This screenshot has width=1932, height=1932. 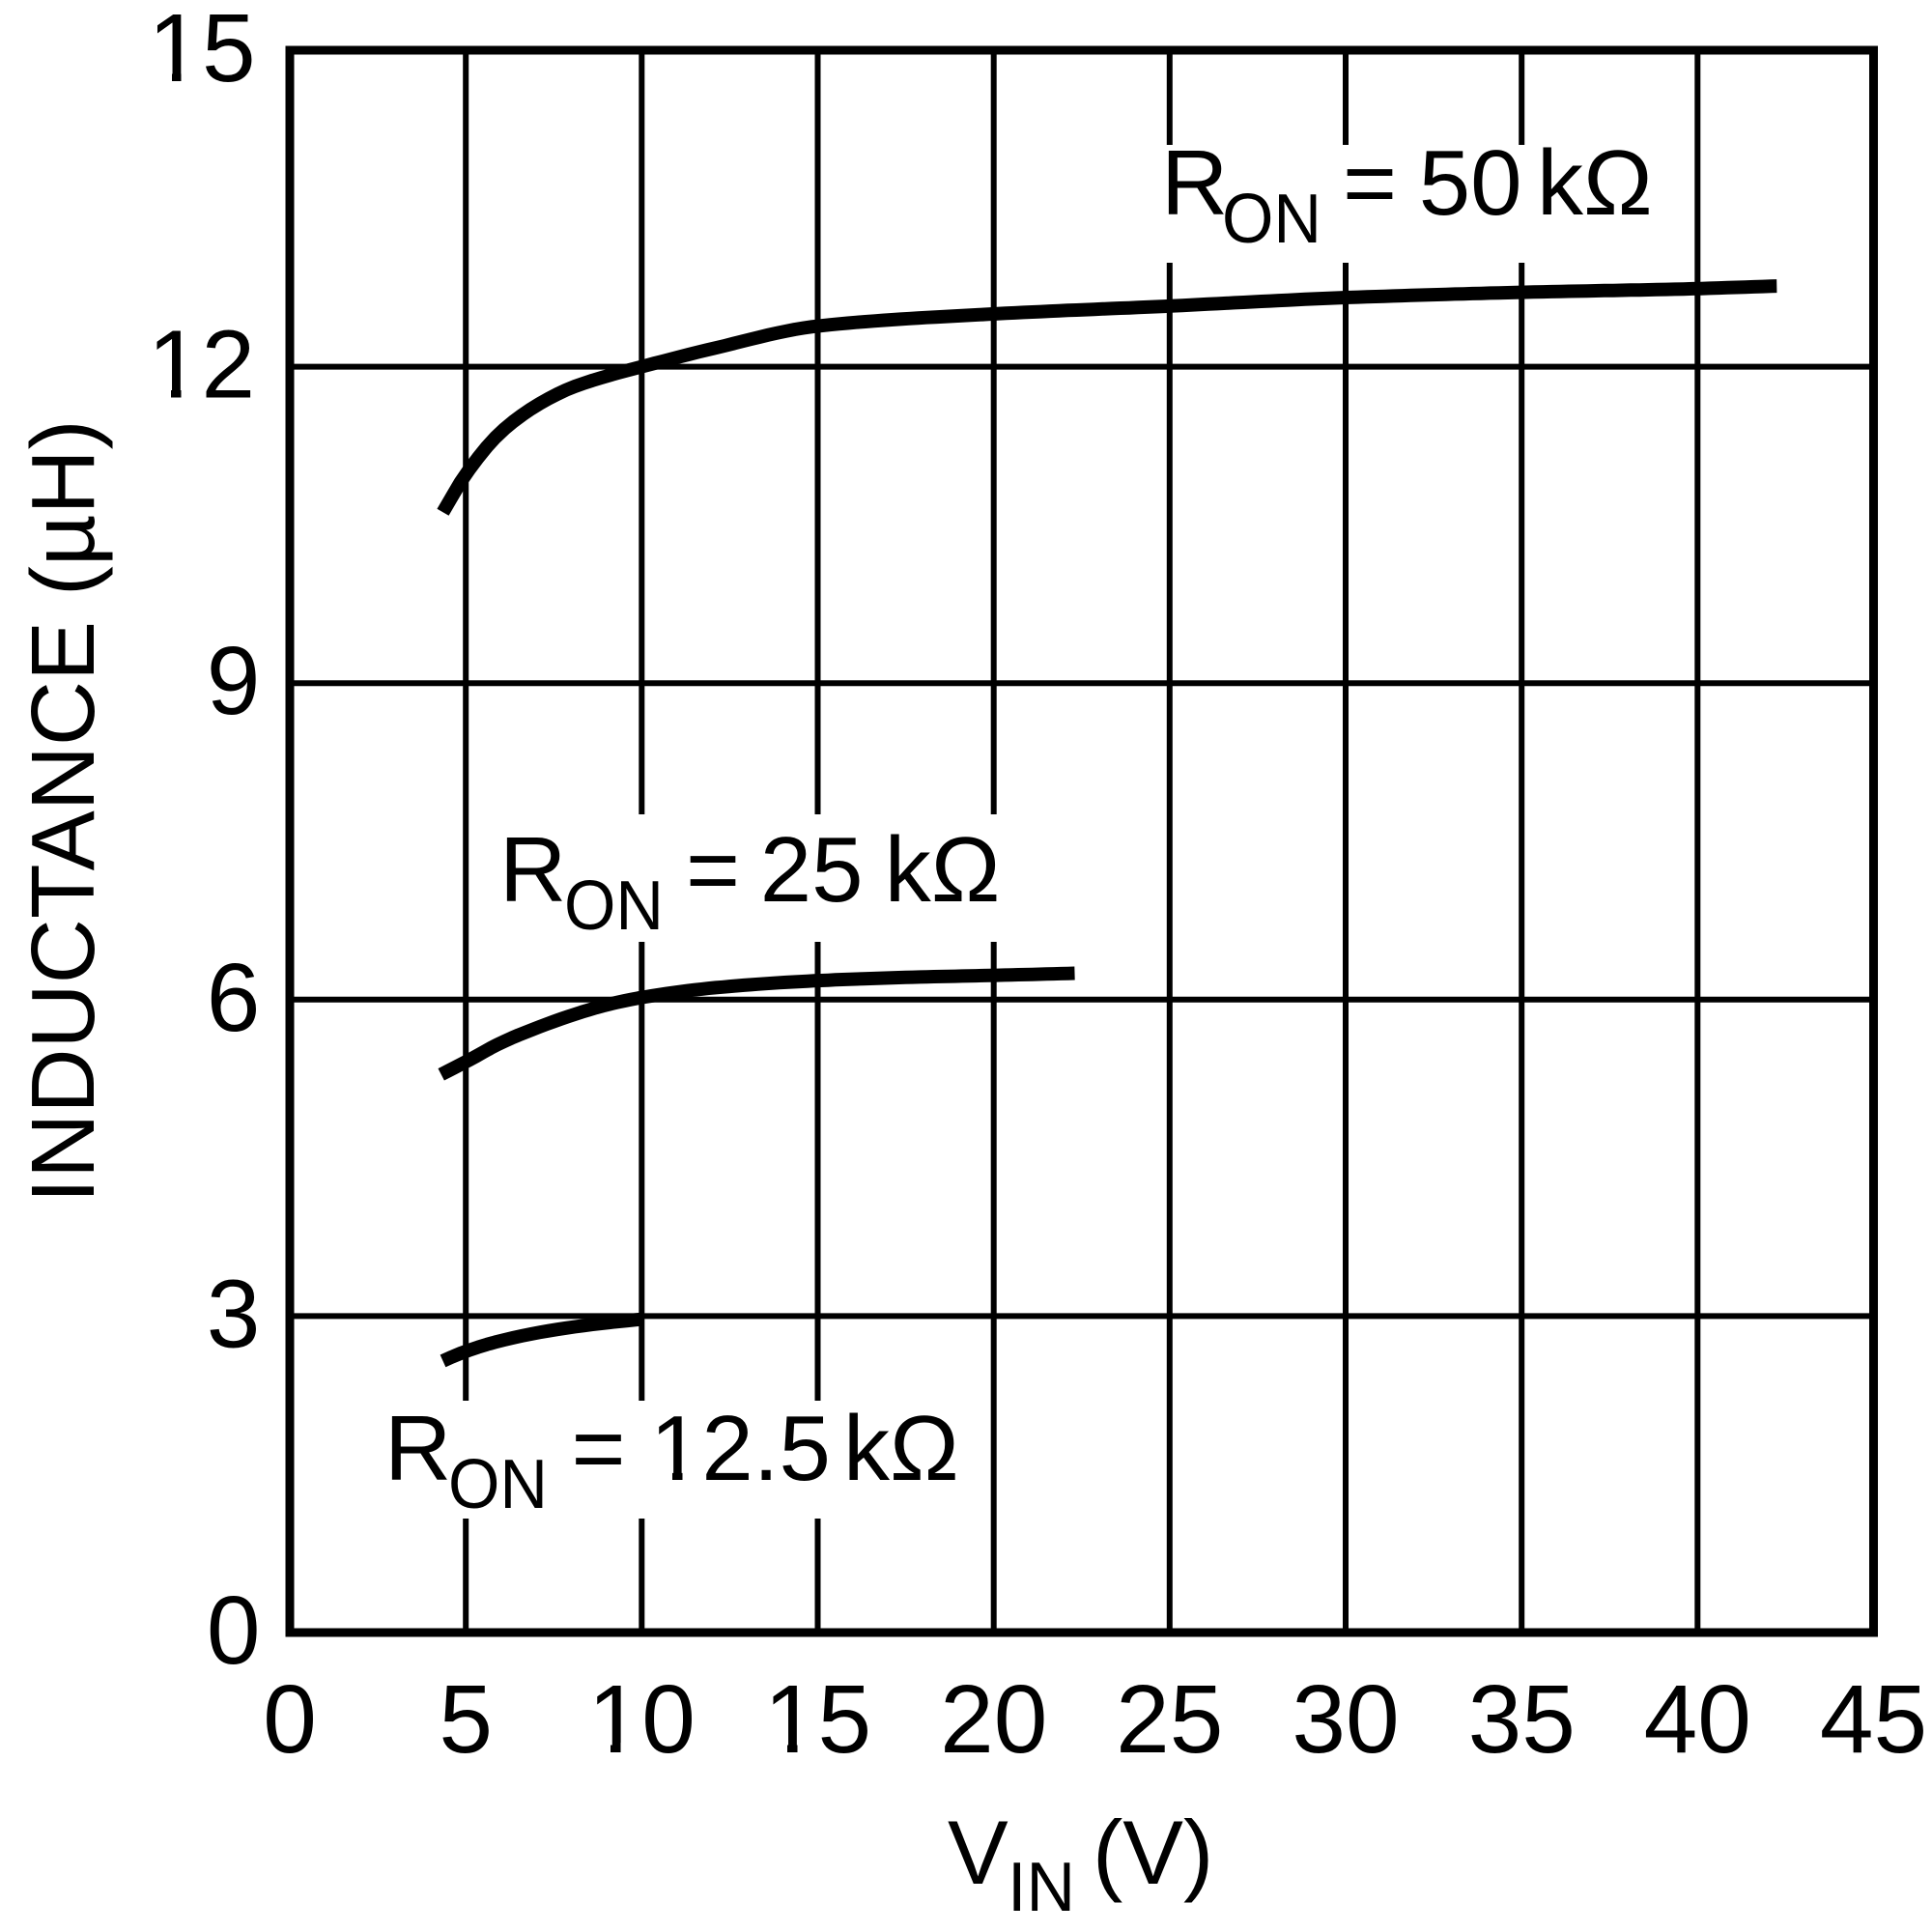 What do you see at coordinates (1522, 1719) in the screenshot?
I see `svg-text: 35` at bounding box center [1522, 1719].